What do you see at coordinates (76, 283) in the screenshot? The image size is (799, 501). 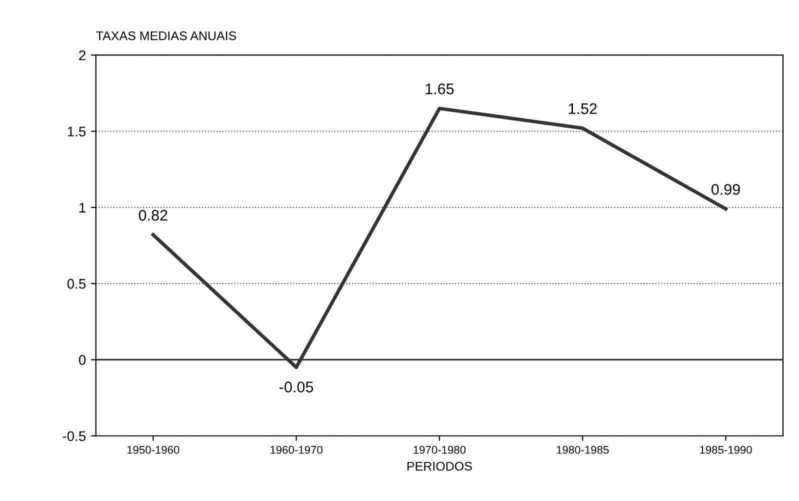 I see `y-tick-label: 0.5` at bounding box center [76, 283].